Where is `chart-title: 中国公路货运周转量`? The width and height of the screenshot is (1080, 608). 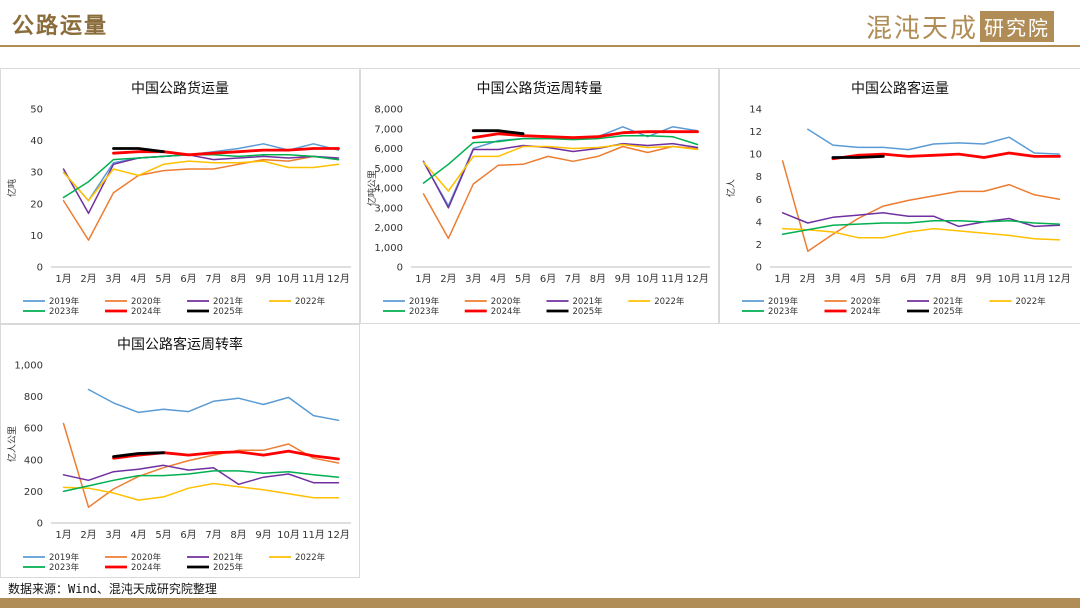
chart-title: 中国公路货运周转量 is located at coordinates (540, 88).